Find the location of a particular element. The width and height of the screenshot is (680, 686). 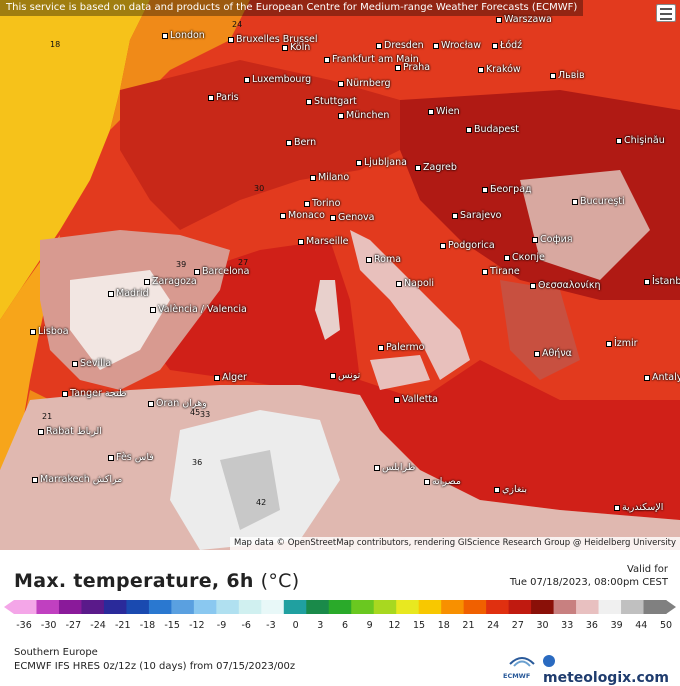

scale-tick-label: -12 is located at coordinates (197, 625).